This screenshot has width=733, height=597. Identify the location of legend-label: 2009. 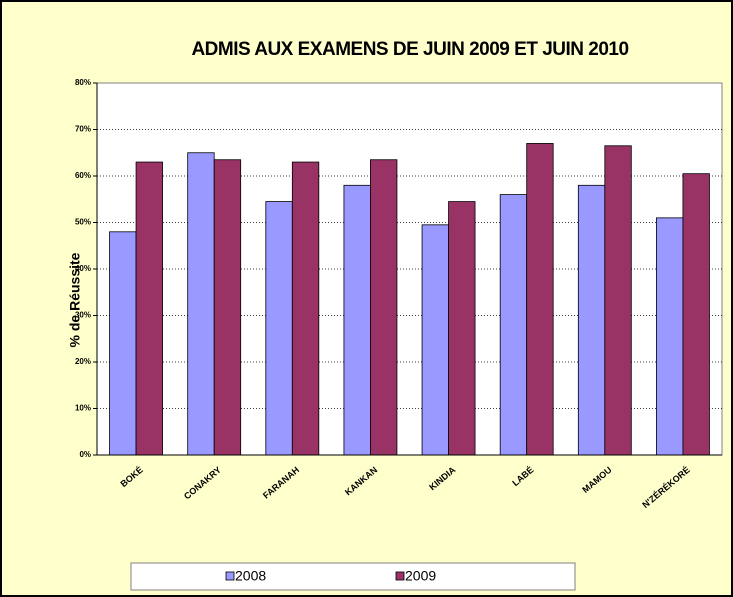
(420, 576).